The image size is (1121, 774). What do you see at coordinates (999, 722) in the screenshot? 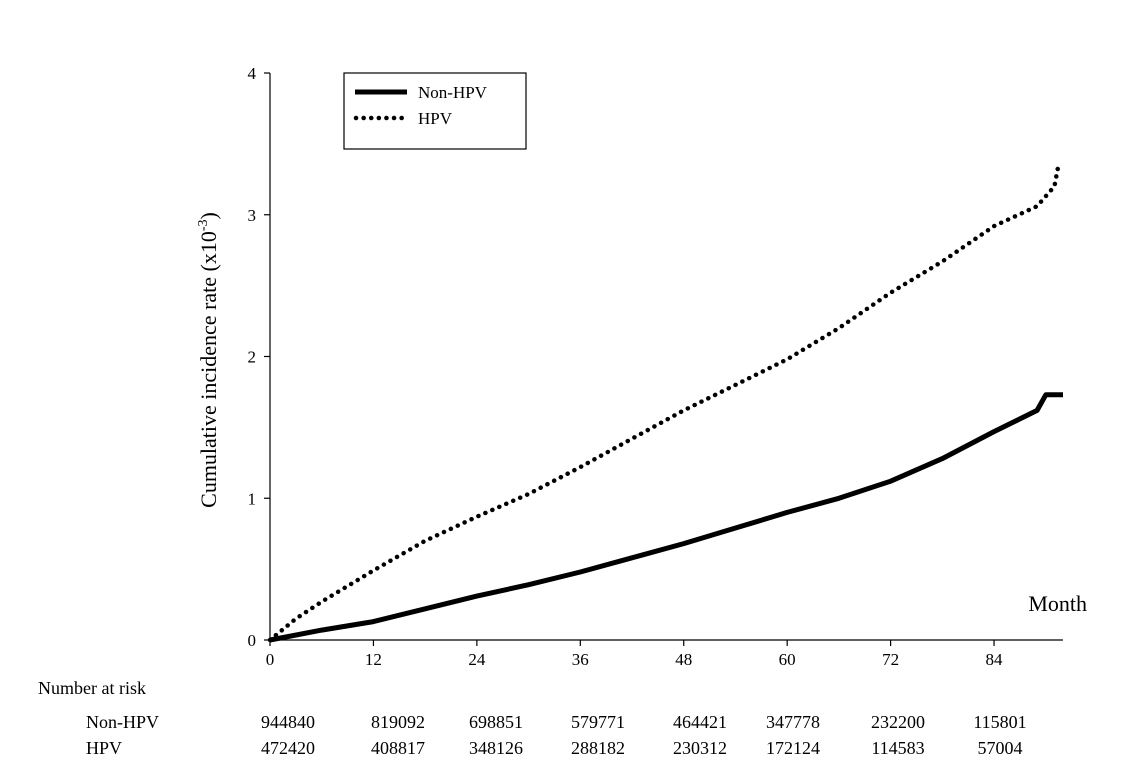
I see `risk-value-non-hpv: 115801` at bounding box center [999, 722].